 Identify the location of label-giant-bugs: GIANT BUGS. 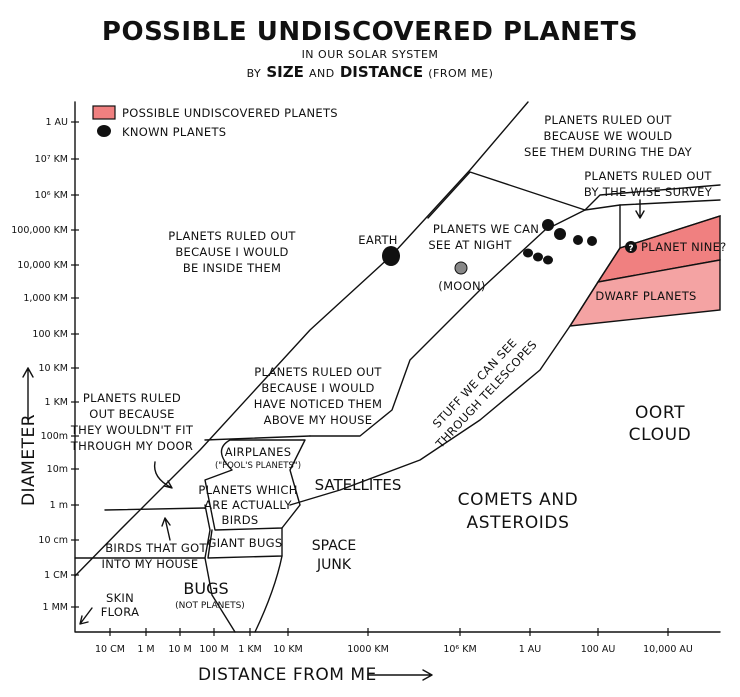
(245, 543).